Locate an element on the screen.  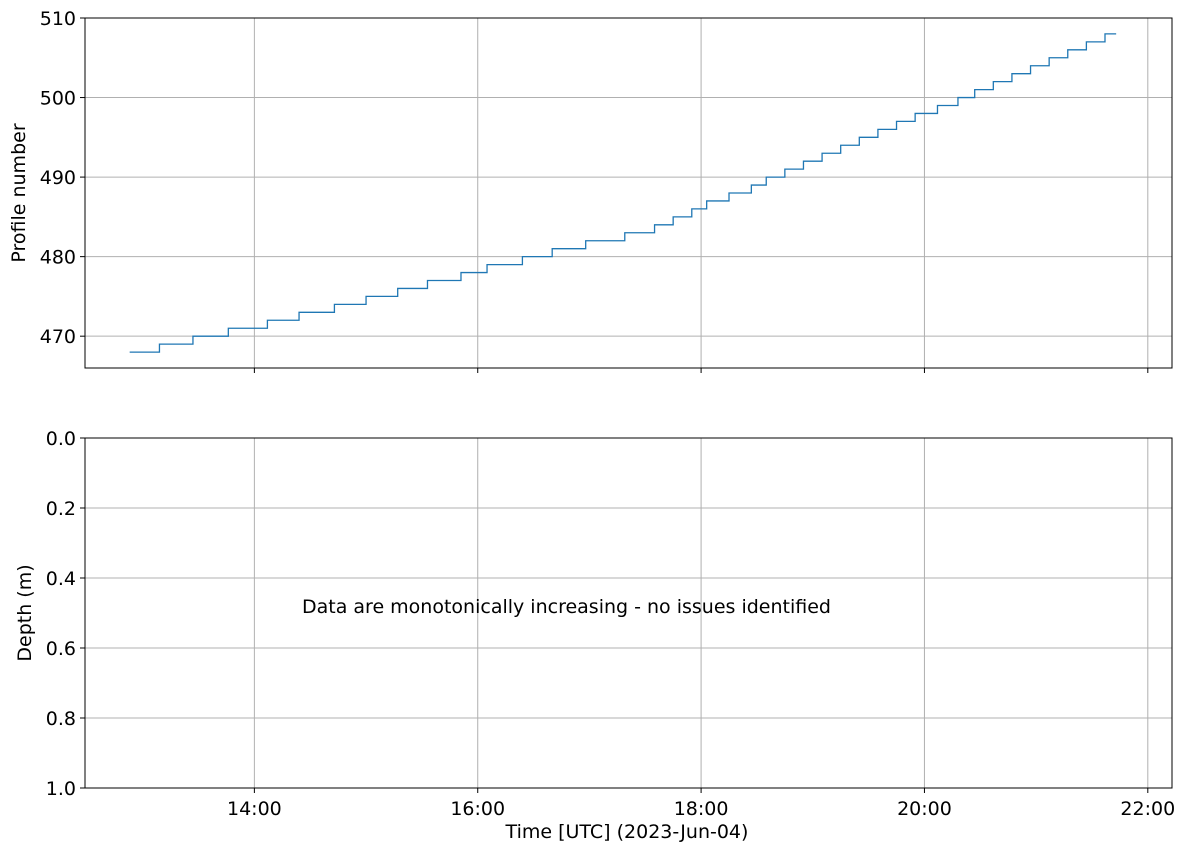
bottom-ytick-label-2: 0.4 is located at coordinates (61, 579).